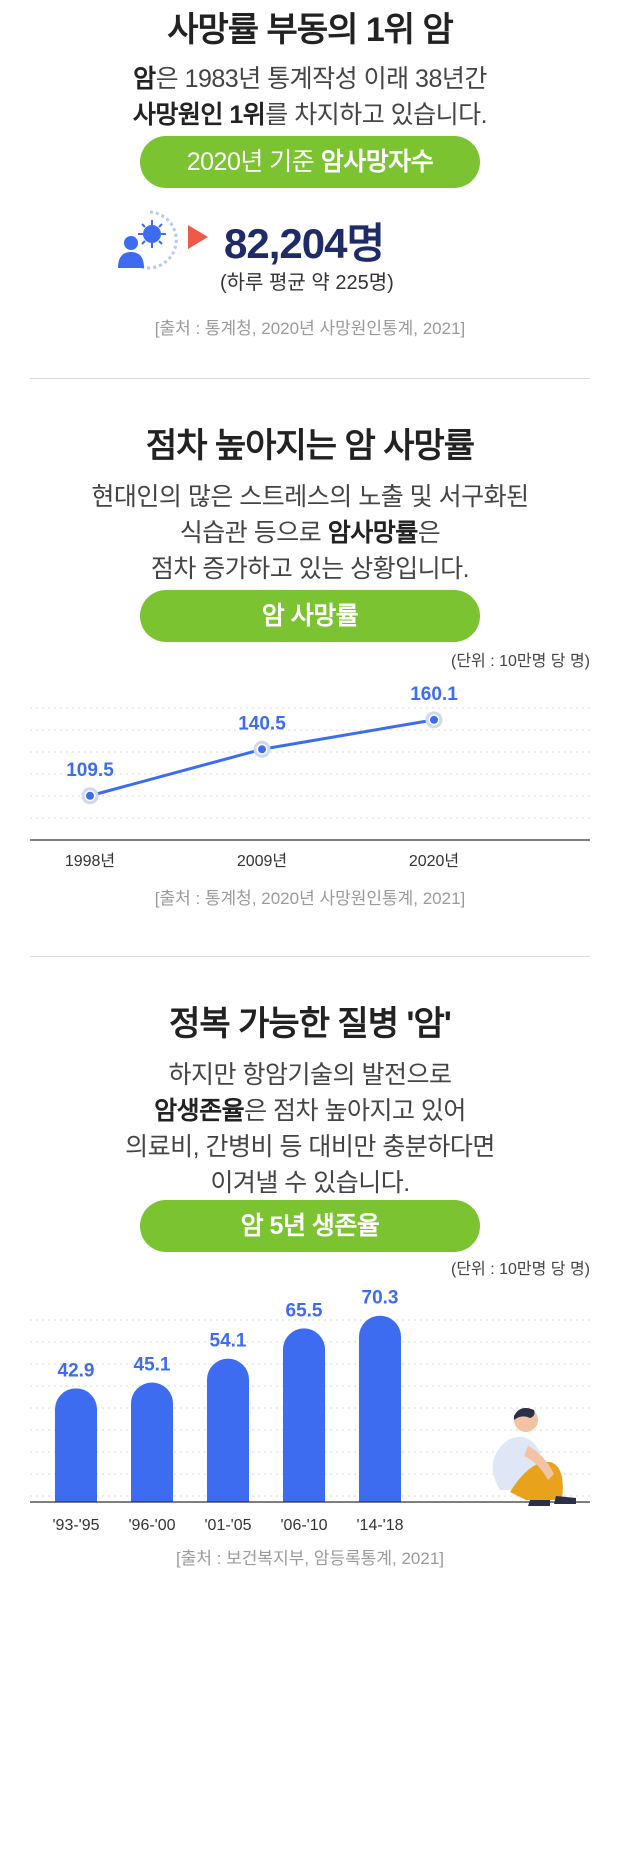 The image size is (620, 1852). Describe the element at coordinates (310, 1075) in the screenshot. I see `desc-text: 하지만 항암기술의 발전으로` at that location.